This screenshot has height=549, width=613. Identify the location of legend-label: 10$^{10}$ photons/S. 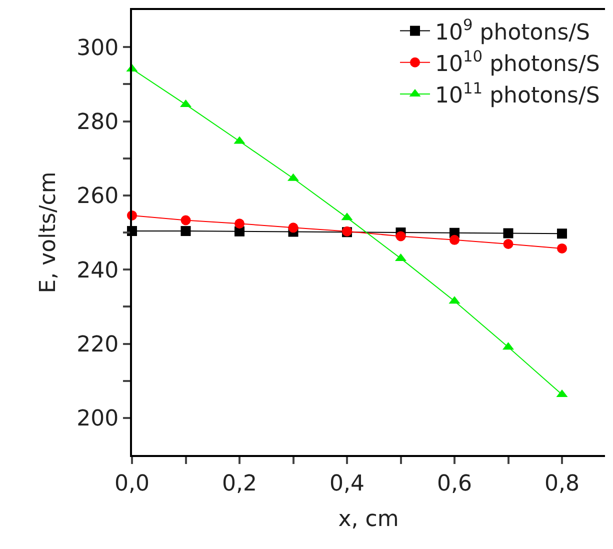
(517, 62).